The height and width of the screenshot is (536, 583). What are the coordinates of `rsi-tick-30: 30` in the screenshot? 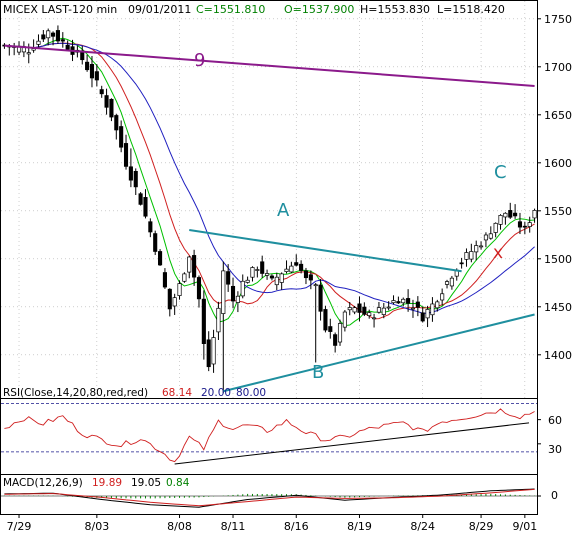 It's located at (555, 449).